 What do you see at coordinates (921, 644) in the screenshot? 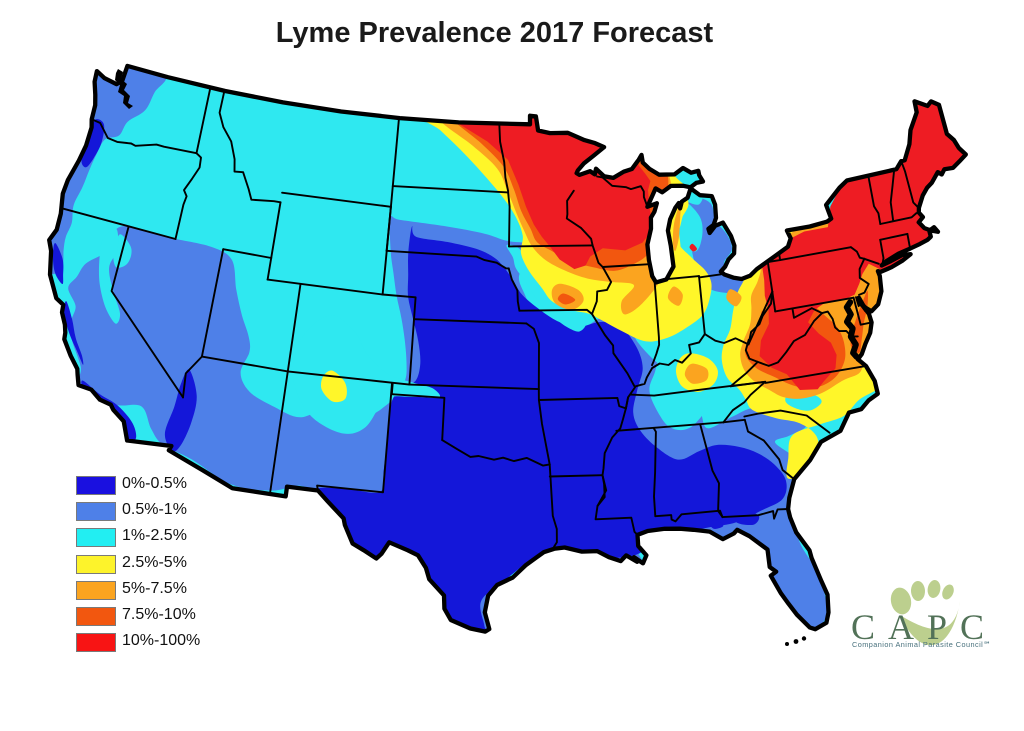
I see `svg-text:Companion Animal Parasite Coun: Companion Animal Parasite Council℠` at bounding box center [921, 644].